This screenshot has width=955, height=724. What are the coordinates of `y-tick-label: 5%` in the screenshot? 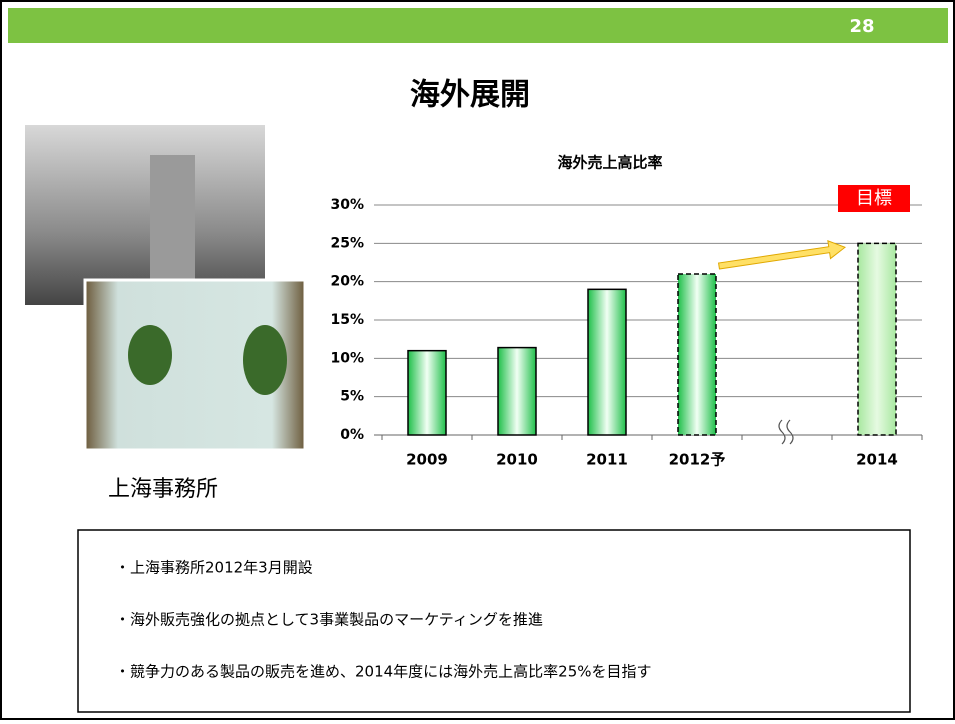 It's located at (352, 397).